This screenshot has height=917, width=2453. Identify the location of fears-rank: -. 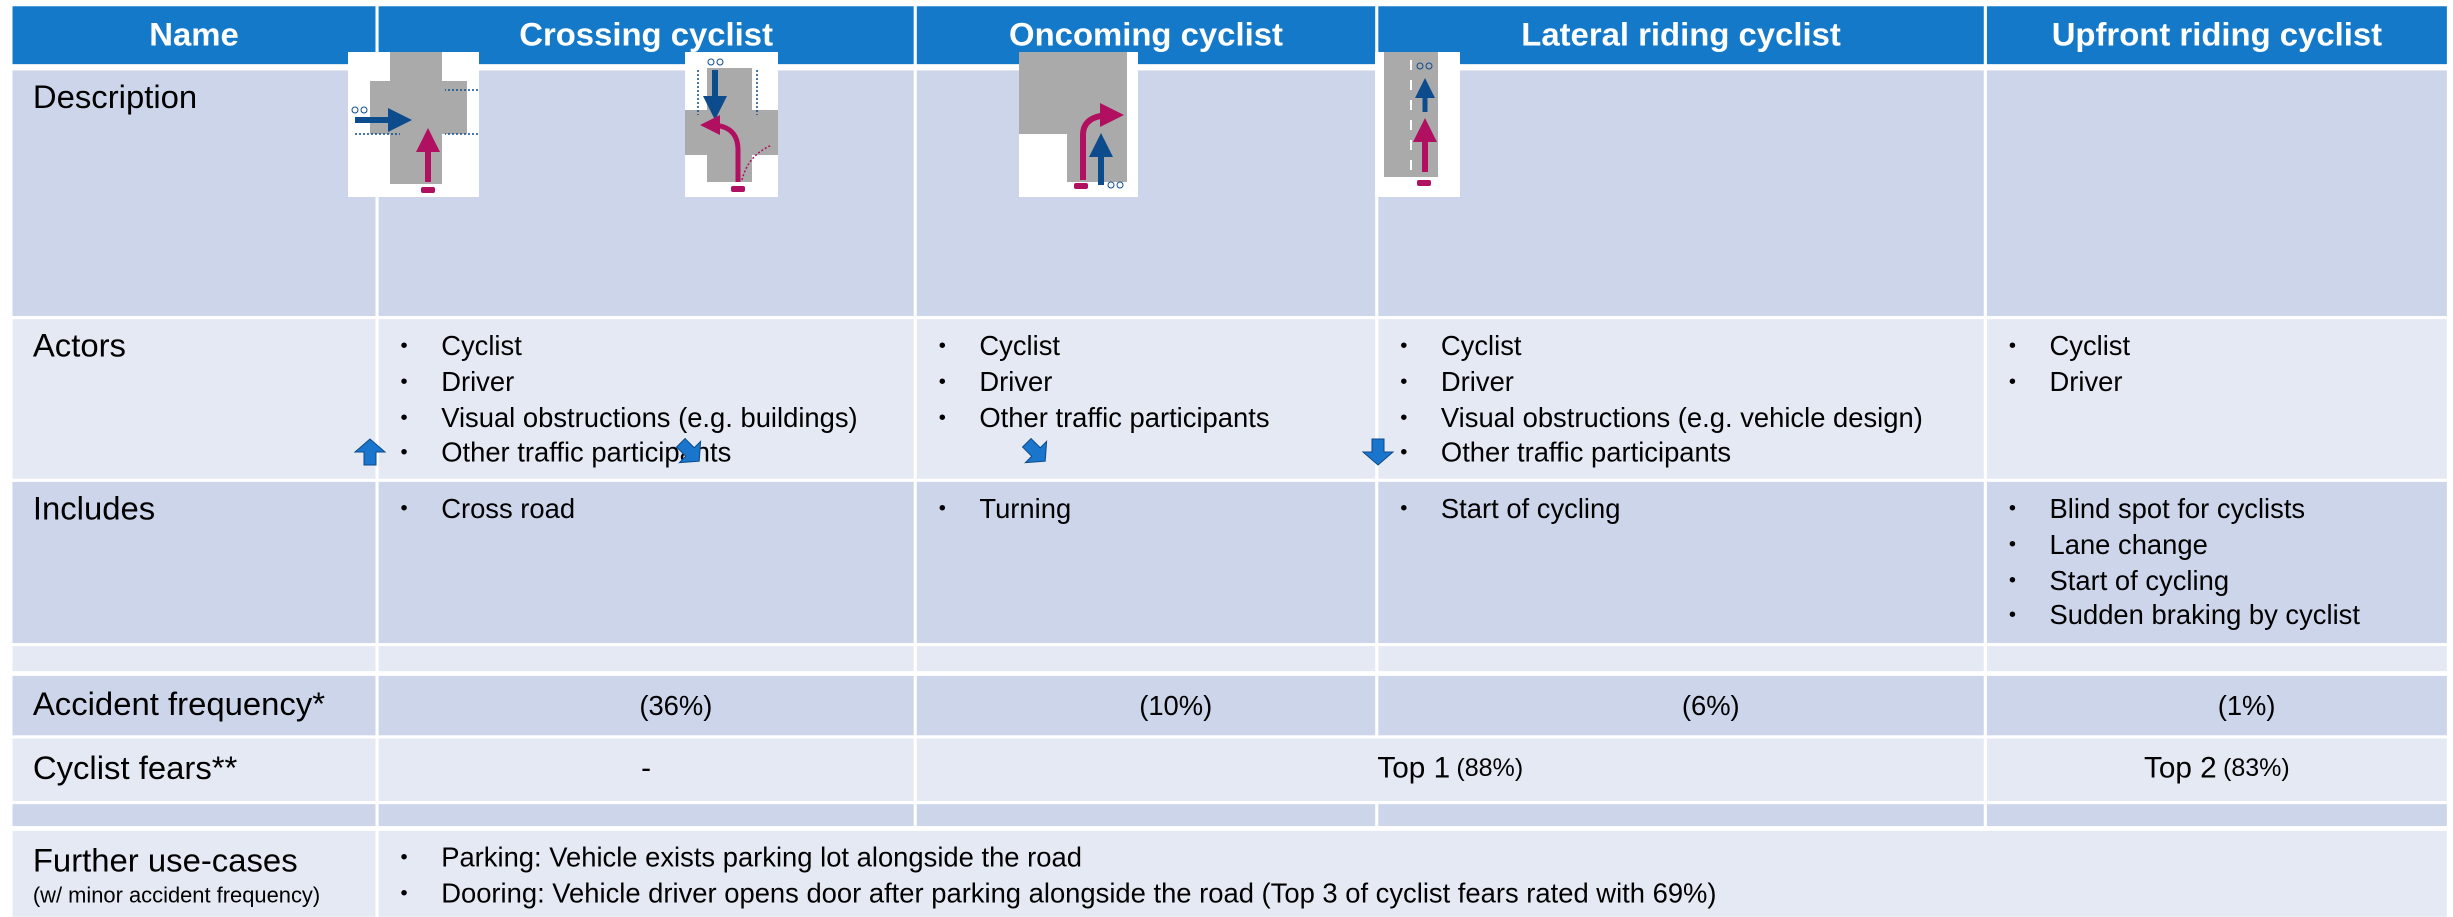
(646, 769).